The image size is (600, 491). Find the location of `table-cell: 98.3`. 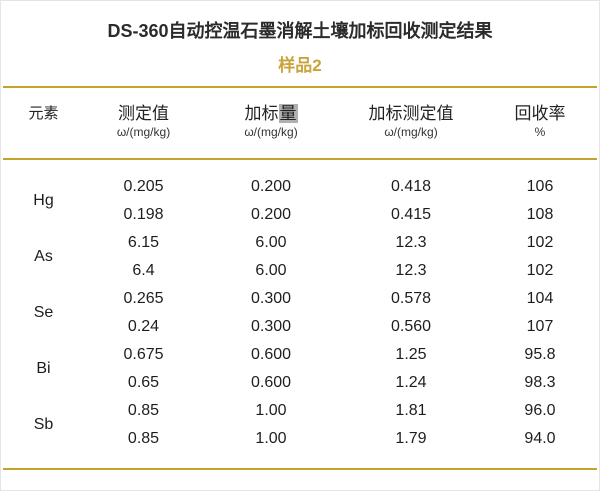

table-cell: 98.3 is located at coordinates (540, 382).